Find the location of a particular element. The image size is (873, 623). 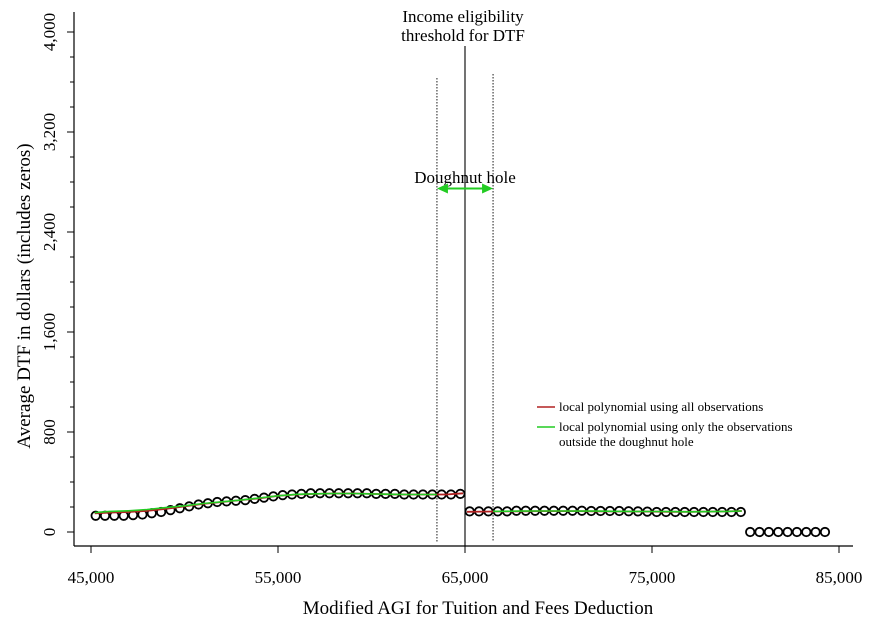

y-tick-label: 0 is located at coordinates (49, 532).